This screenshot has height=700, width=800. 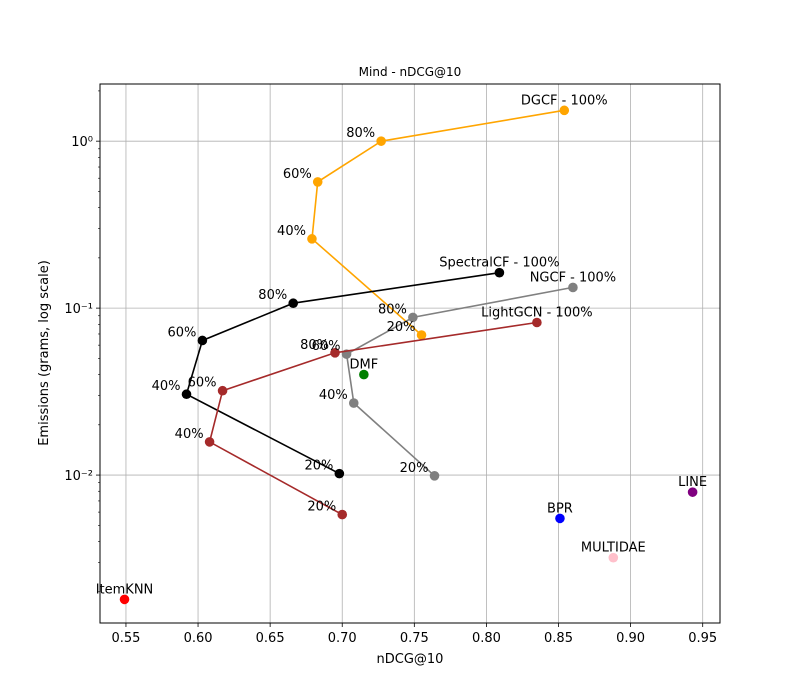 I want to click on y-tick-label: 10⁻², so click(x=78, y=476).